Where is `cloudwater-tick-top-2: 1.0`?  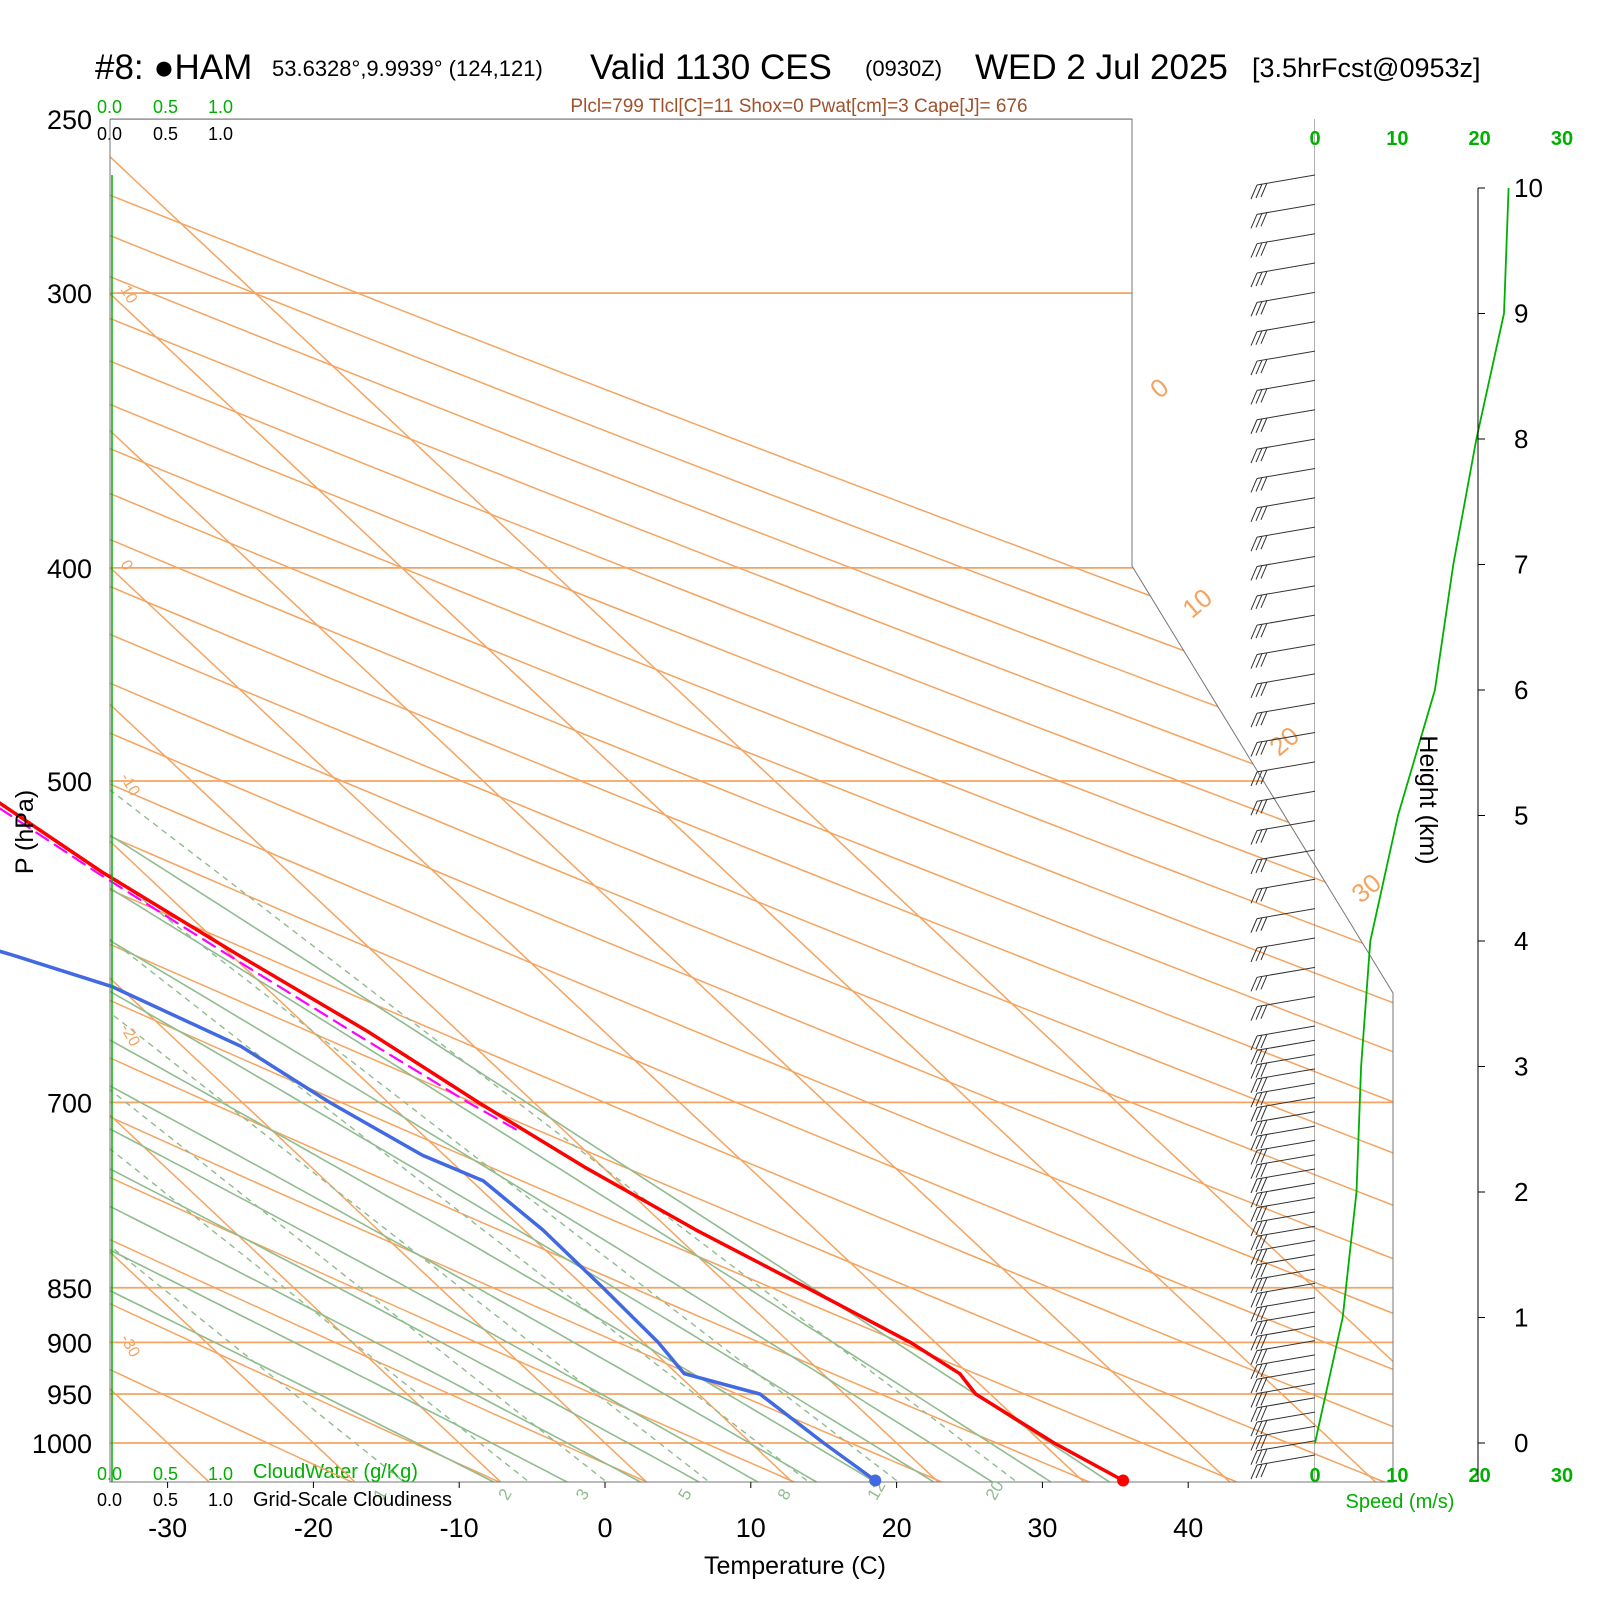
cloudwater-tick-top-2: 1.0 is located at coordinates (220, 107).